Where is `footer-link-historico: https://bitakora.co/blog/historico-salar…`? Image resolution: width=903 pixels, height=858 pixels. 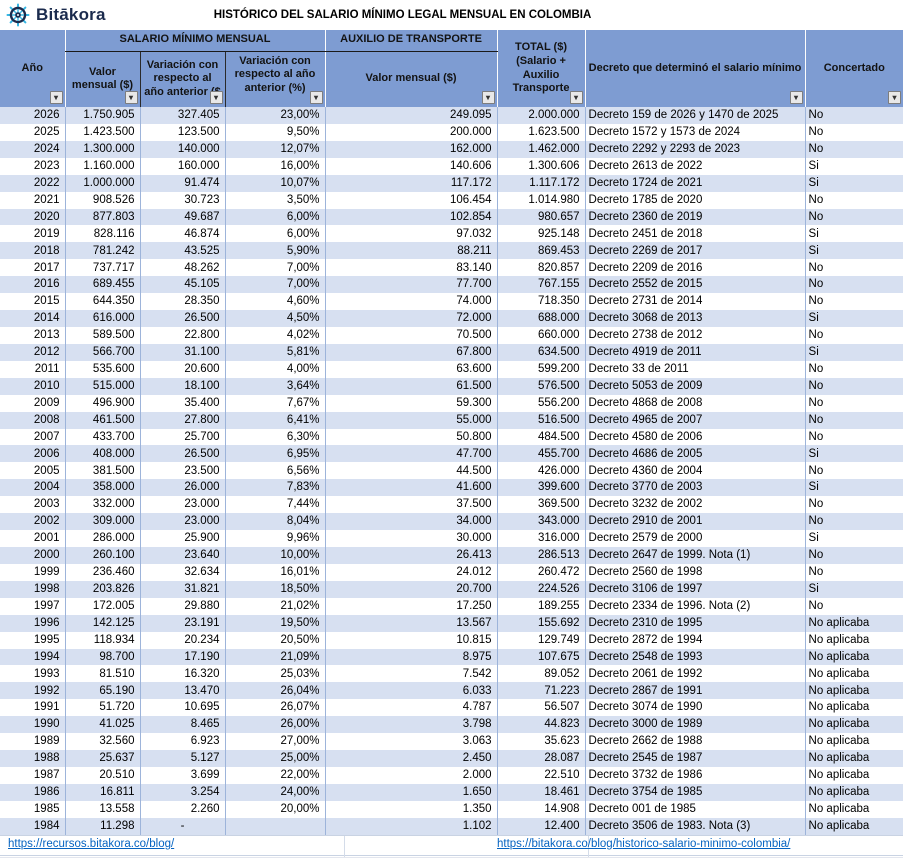
footer-link-historico: https://bitakora.co/blog/historico-salar… is located at coordinates (644, 843).